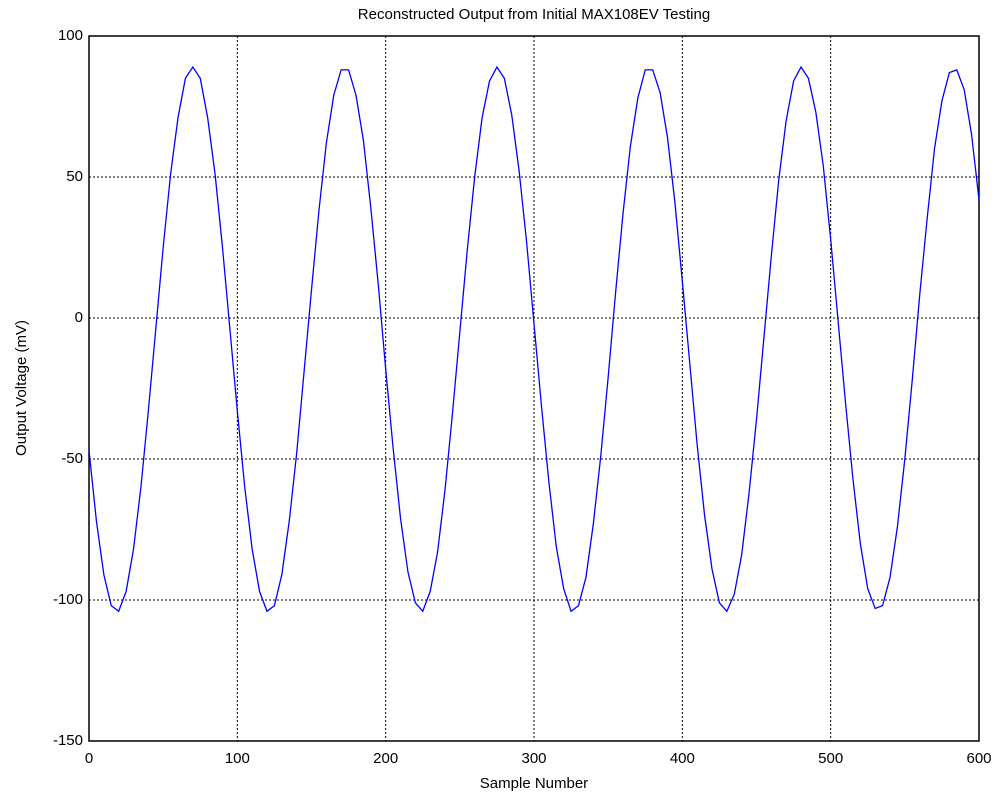 This screenshot has height=797, width=997. Describe the element at coordinates (237, 758) in the screenshot. I see `x-tick-label: 100` at that location.